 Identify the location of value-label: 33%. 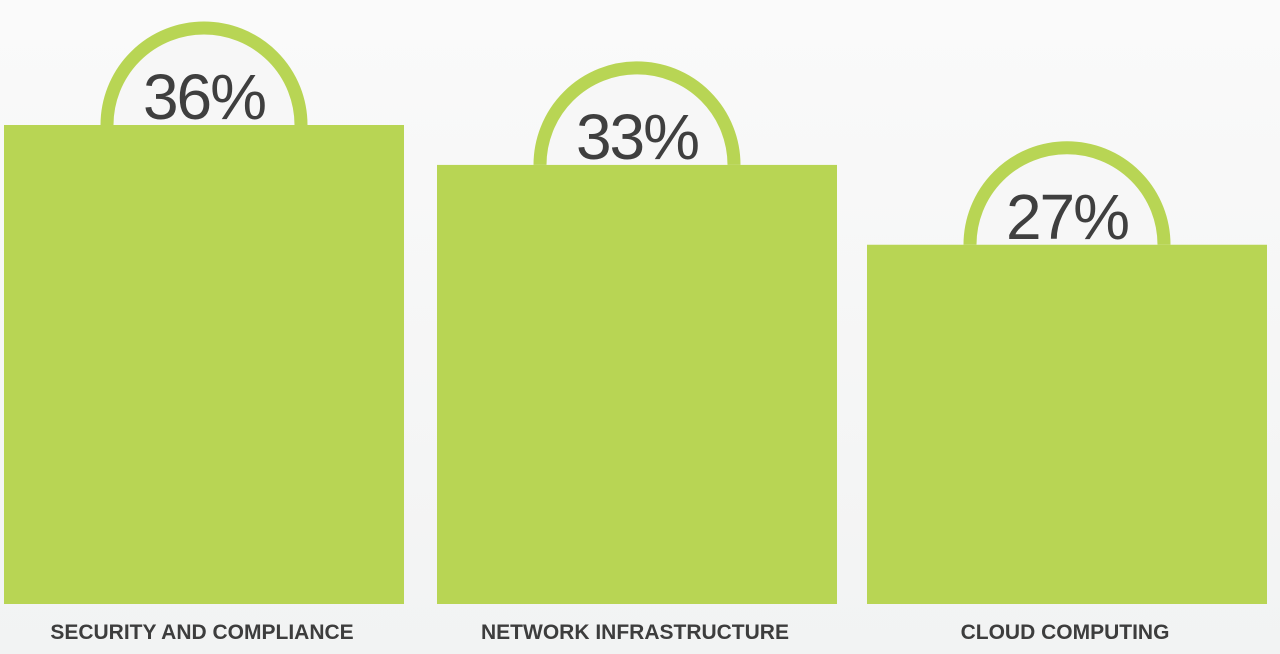
(637, 137).